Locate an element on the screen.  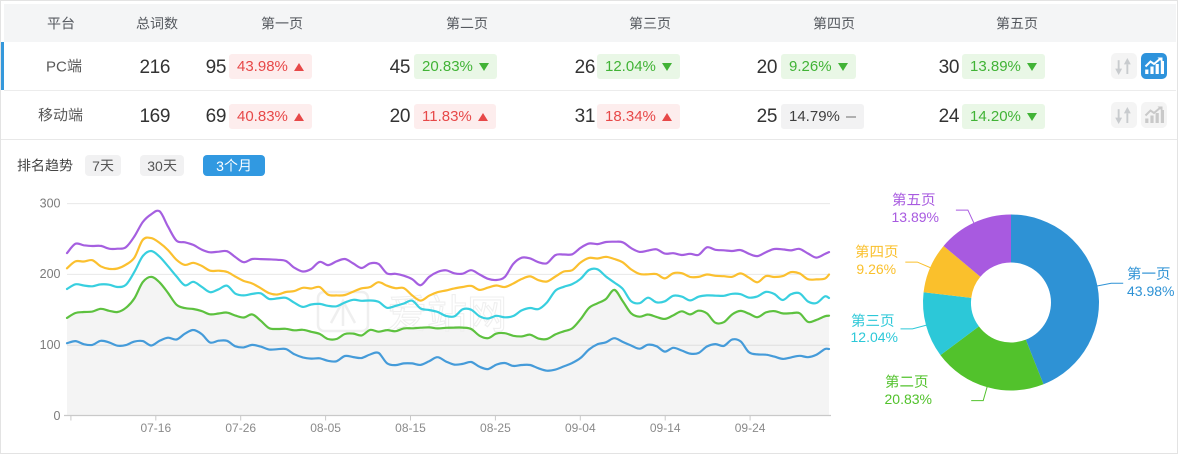
svg-text: 200 is located at coordinates (50, 274).